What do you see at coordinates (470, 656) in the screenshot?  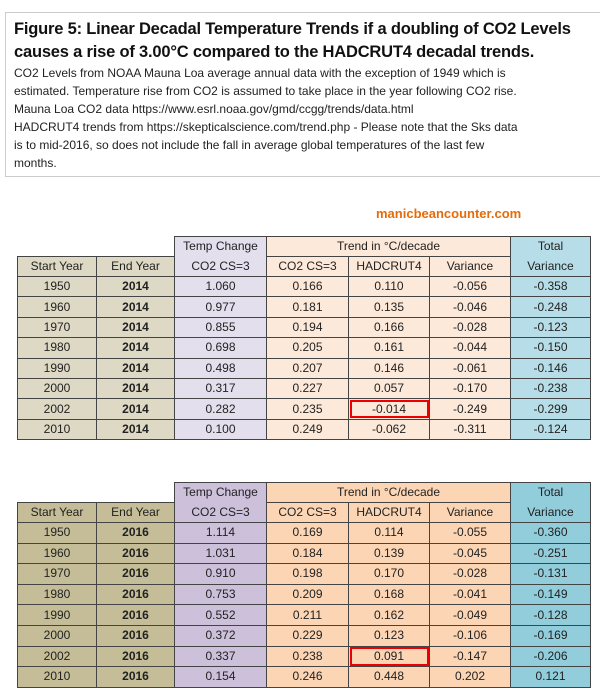 I see `trend-variance-cell: -0.147` at bounding box center [470, 656].